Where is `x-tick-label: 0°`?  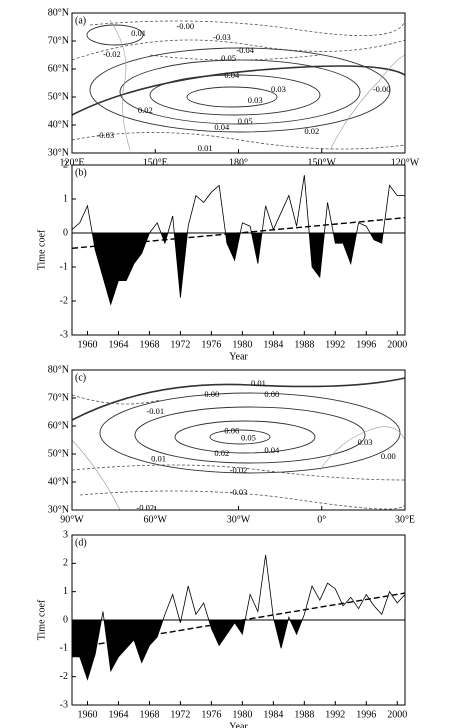 x-tick-label: 0° is located at coordinates (321, 519).